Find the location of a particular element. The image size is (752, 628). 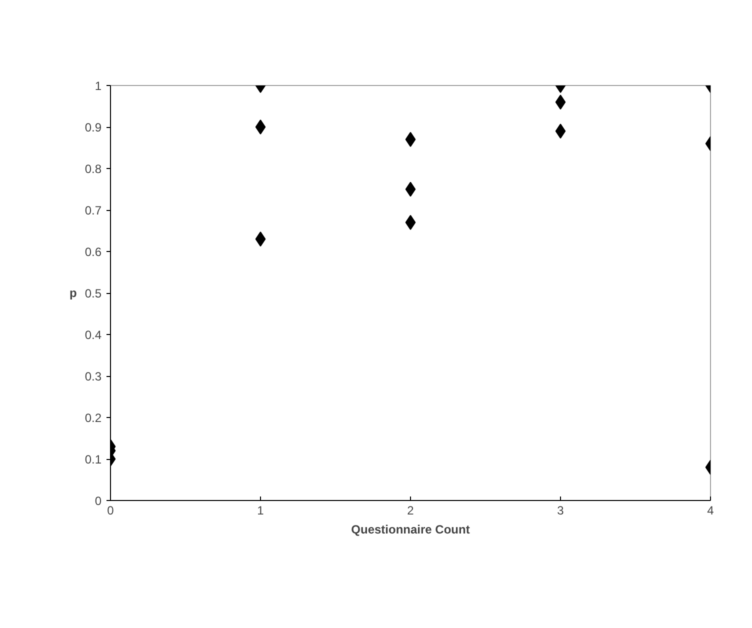

y-tick-label: 0 is located at coordinates (98, 501).